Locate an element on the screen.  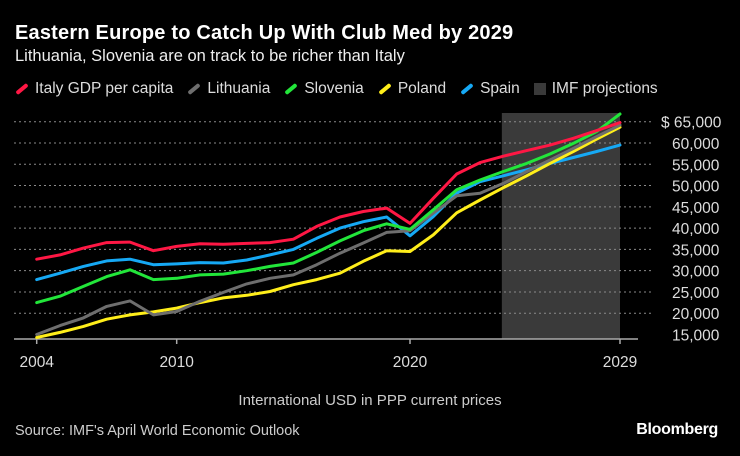
x-tick-label: 2029 is located at coordinates (620, 362).